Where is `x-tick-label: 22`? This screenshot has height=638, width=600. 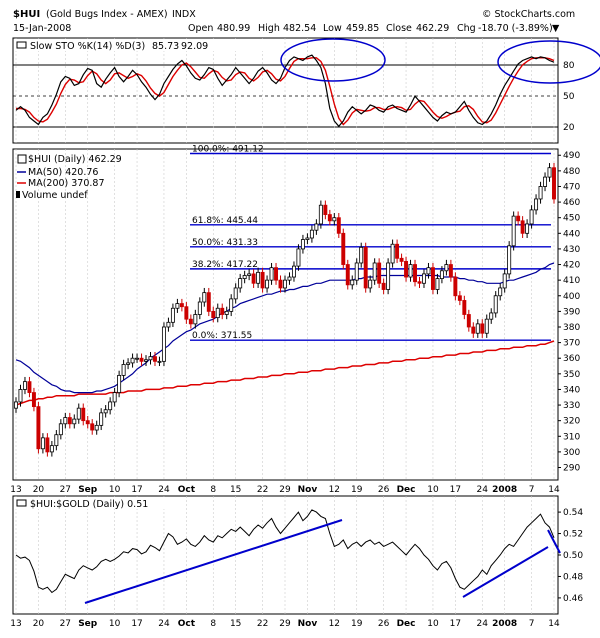 x-tick-label: 22 is located at coordinates (262, 490).